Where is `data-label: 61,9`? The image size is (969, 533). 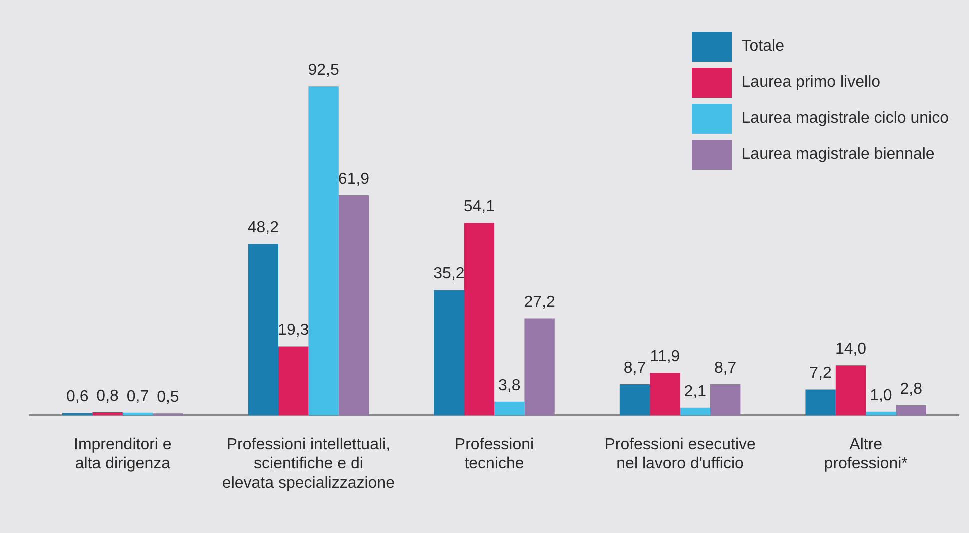 data-label: 61,9 is located at coordinates (354, 179).